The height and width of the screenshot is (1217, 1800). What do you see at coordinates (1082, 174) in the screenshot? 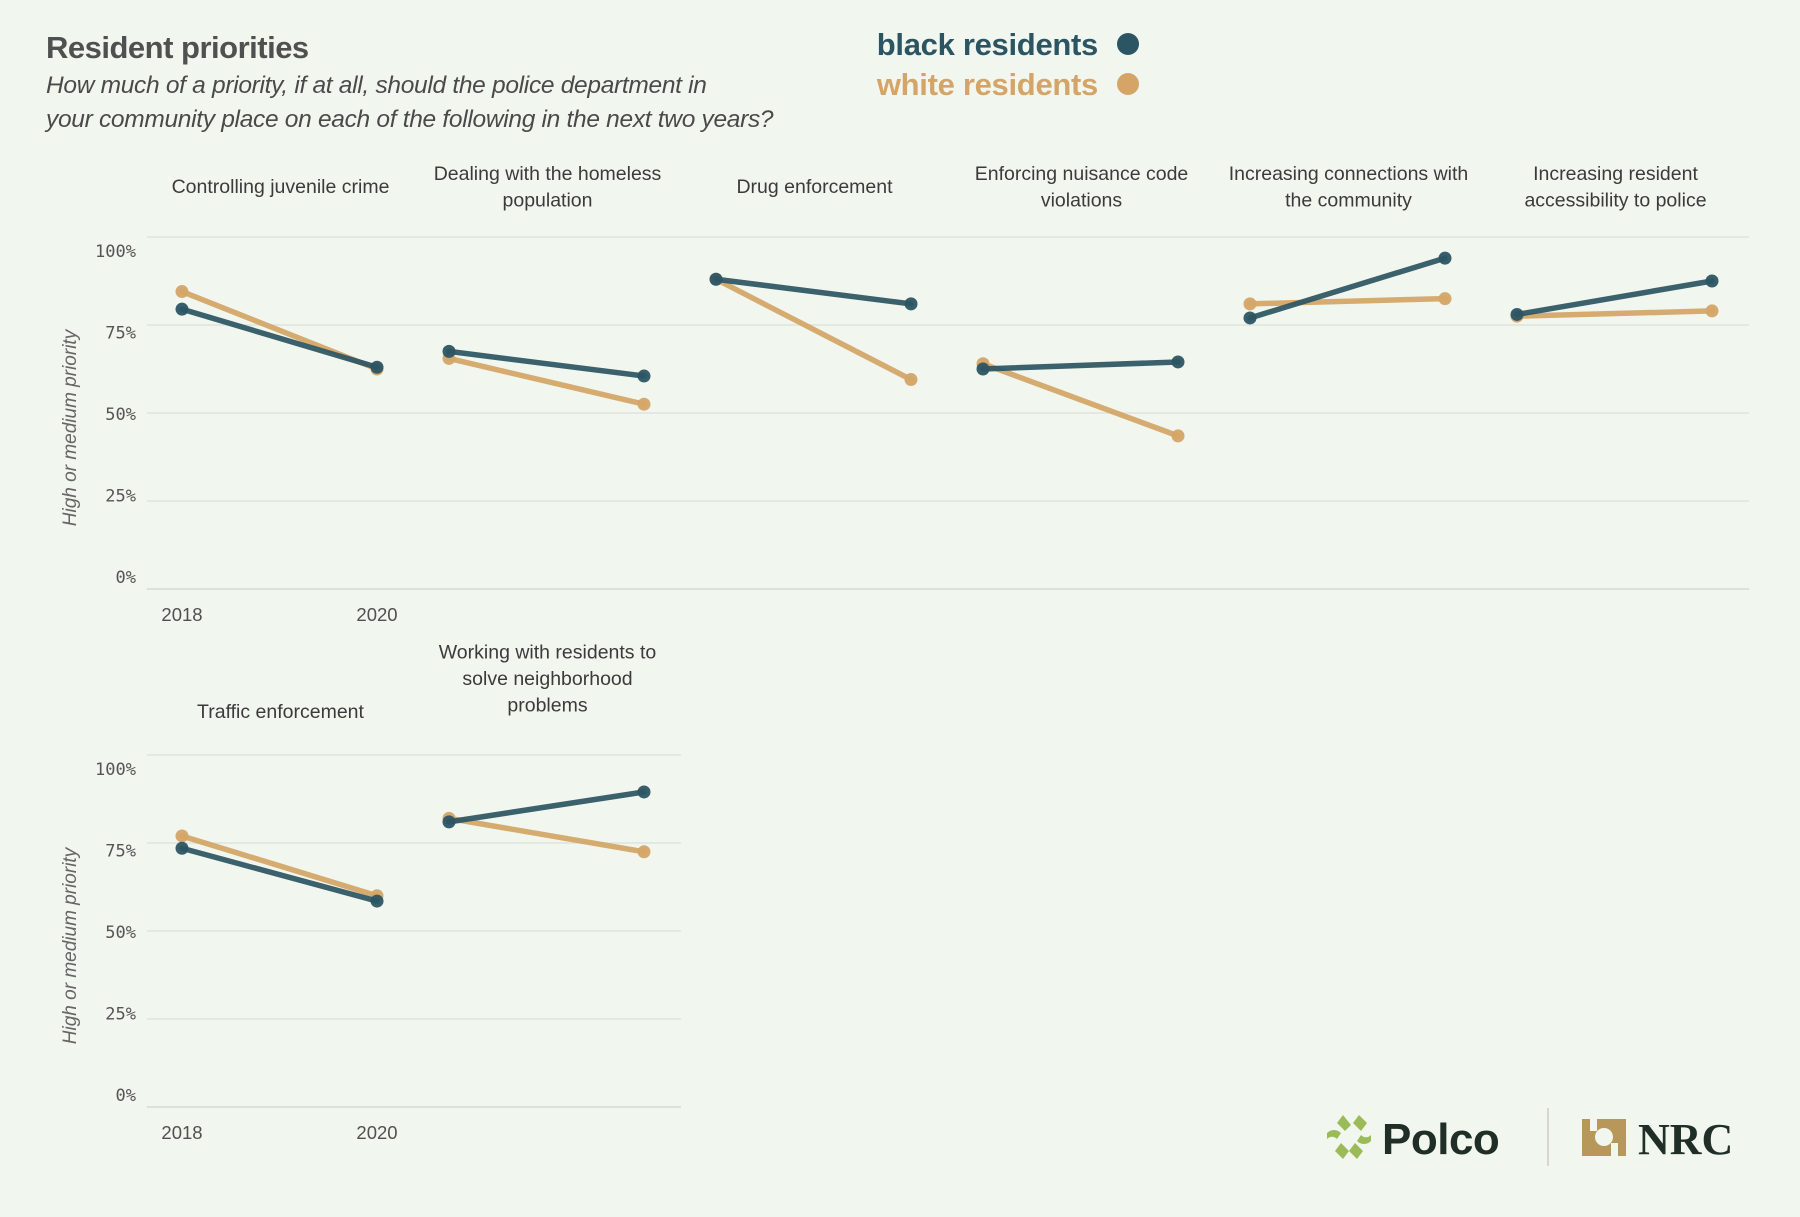
I see `panel-title: Enforcing nuisance code` at bounding box center [1082, 174].